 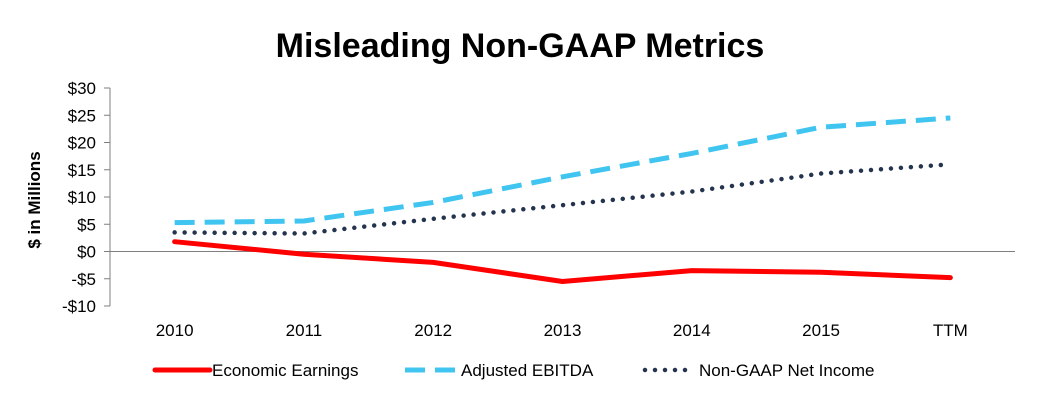 What do you see at coordinates (82, 170) in the screenshot?
I see `y-tick-label: $15` at bounding box center [82, 170].